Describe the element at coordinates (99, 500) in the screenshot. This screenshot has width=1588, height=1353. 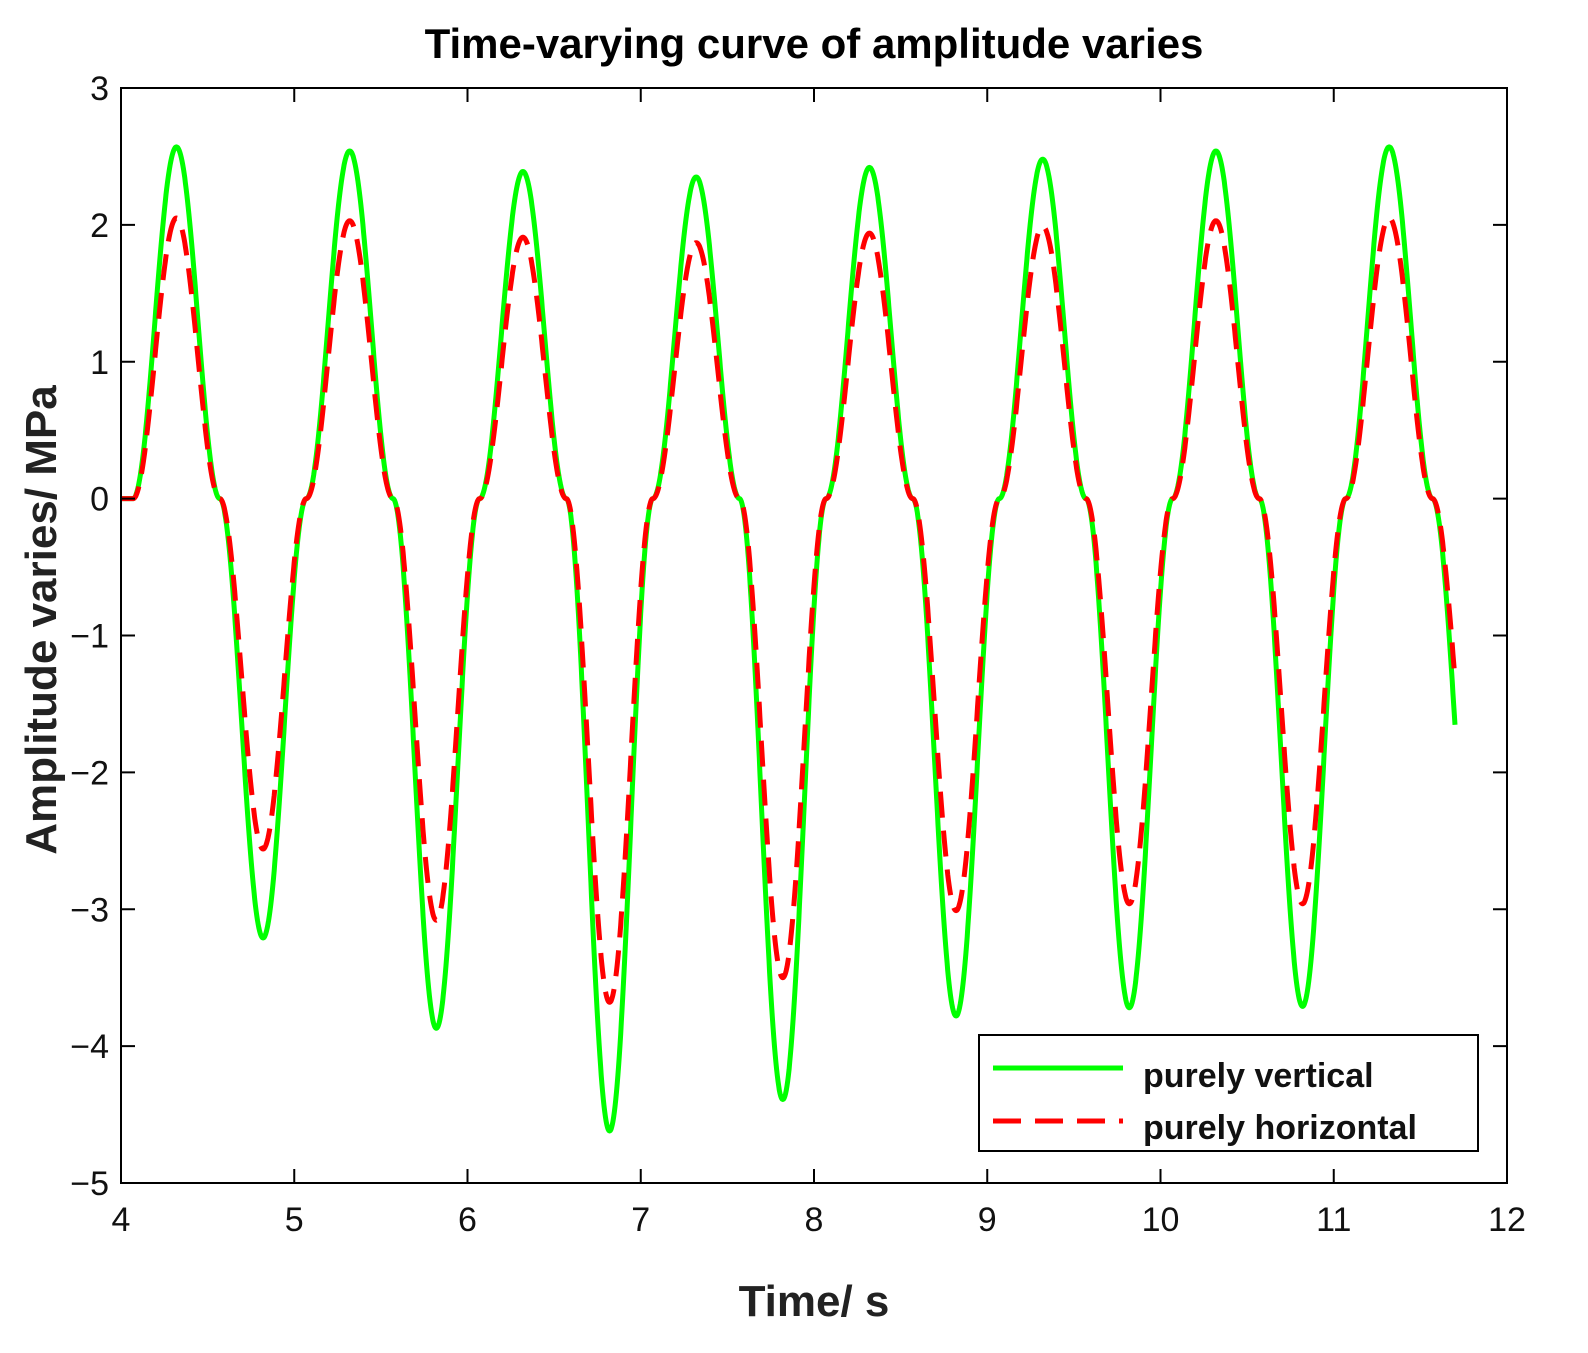
I see `y-tick-label: 0` at that location.